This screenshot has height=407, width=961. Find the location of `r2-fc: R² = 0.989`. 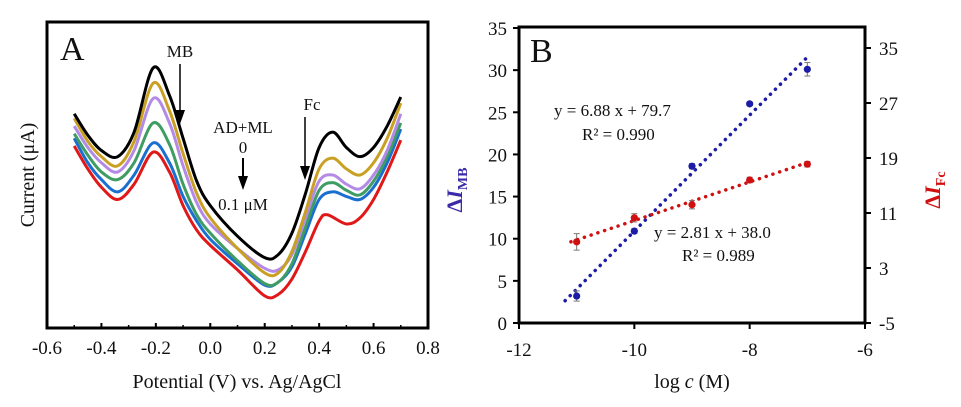

r2-fc: R² = 0.989 is located at coordinates (718, 255).